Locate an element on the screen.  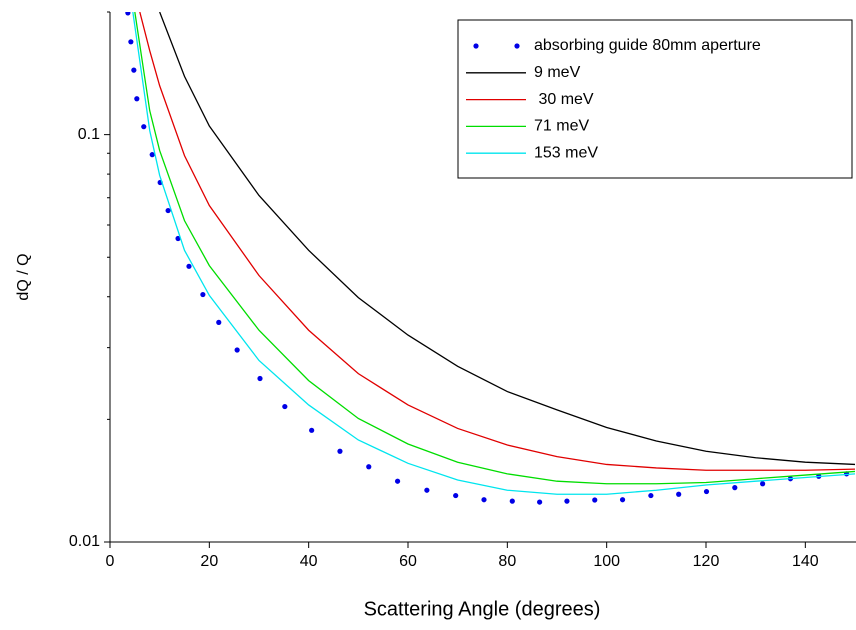
y-tick-label: 0.1 is located at coordinates (89, 134).